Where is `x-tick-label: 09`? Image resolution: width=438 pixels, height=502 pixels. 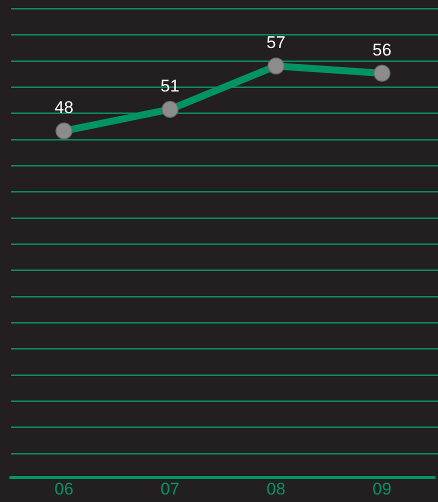
x-tick-label: 09 is located at coordinates (382, 488).